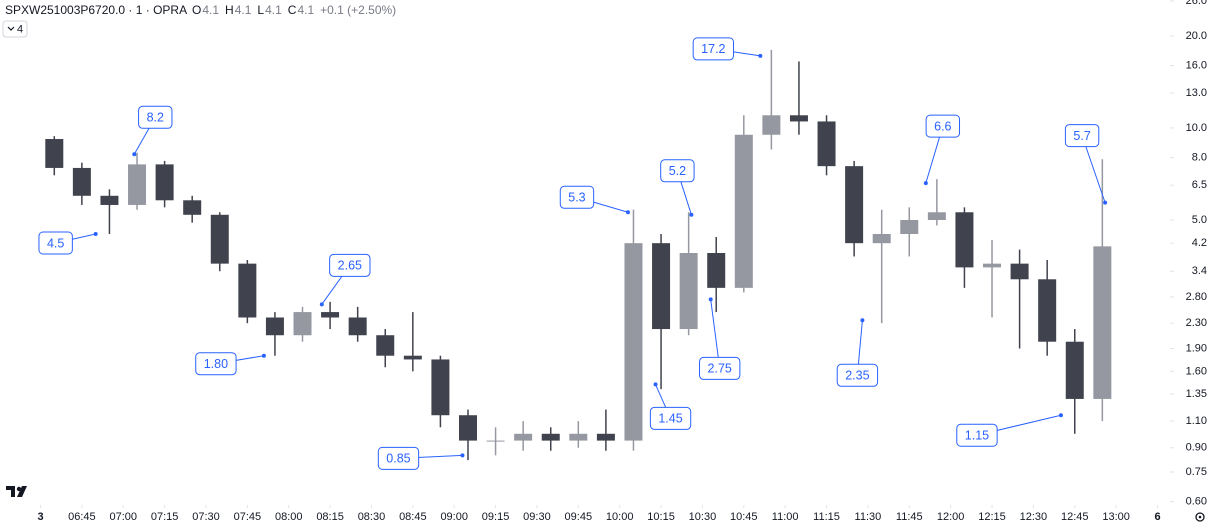  I want to click on y-tick-label: 8.0, so click(1199, 157).